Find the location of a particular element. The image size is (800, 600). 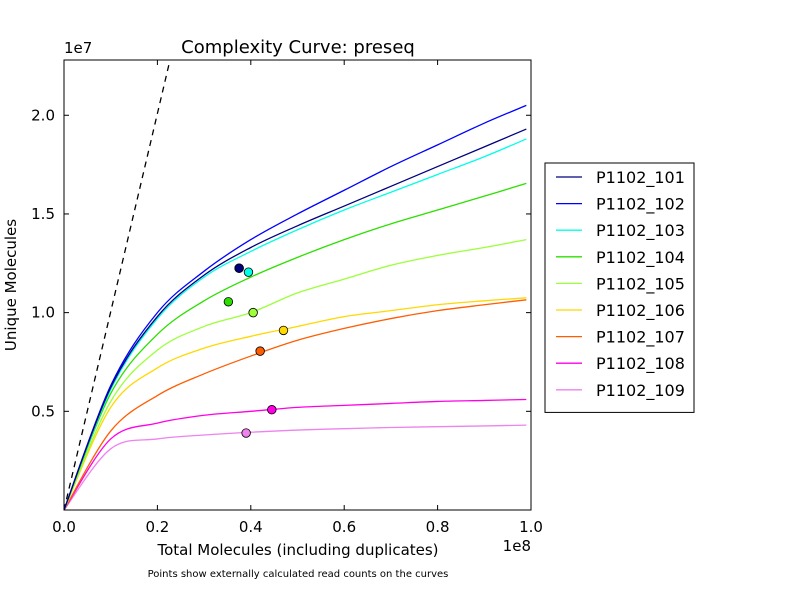

legend-label: P1102_107 is located at coordinates (640, 338).